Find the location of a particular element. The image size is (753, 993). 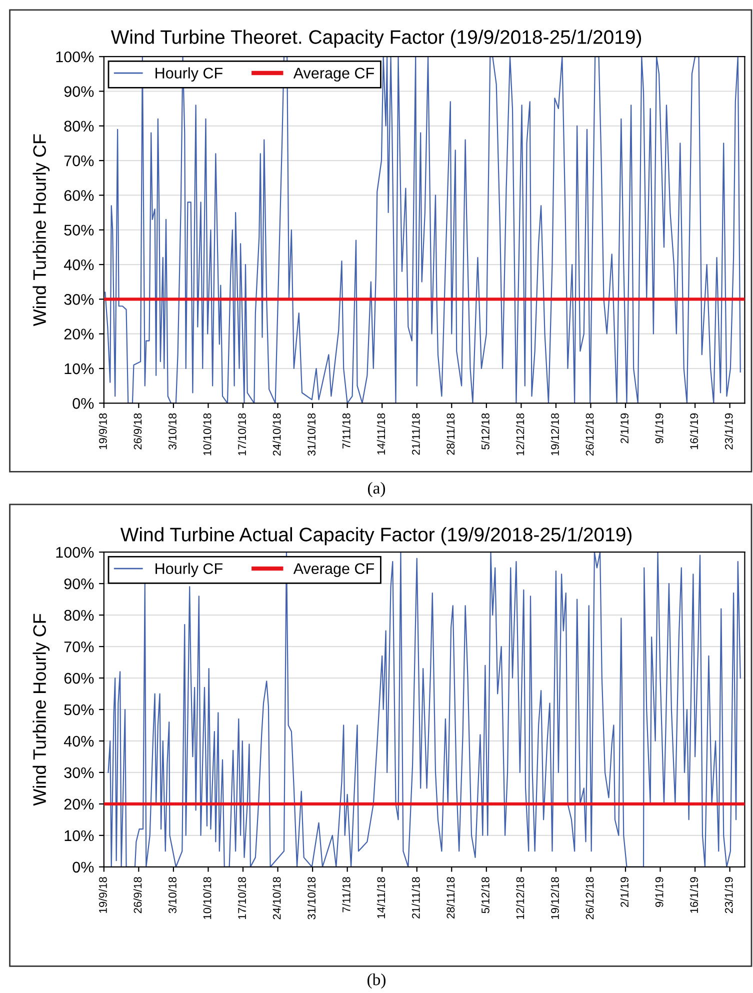

text: (a) is located at coordinates (377, 490).